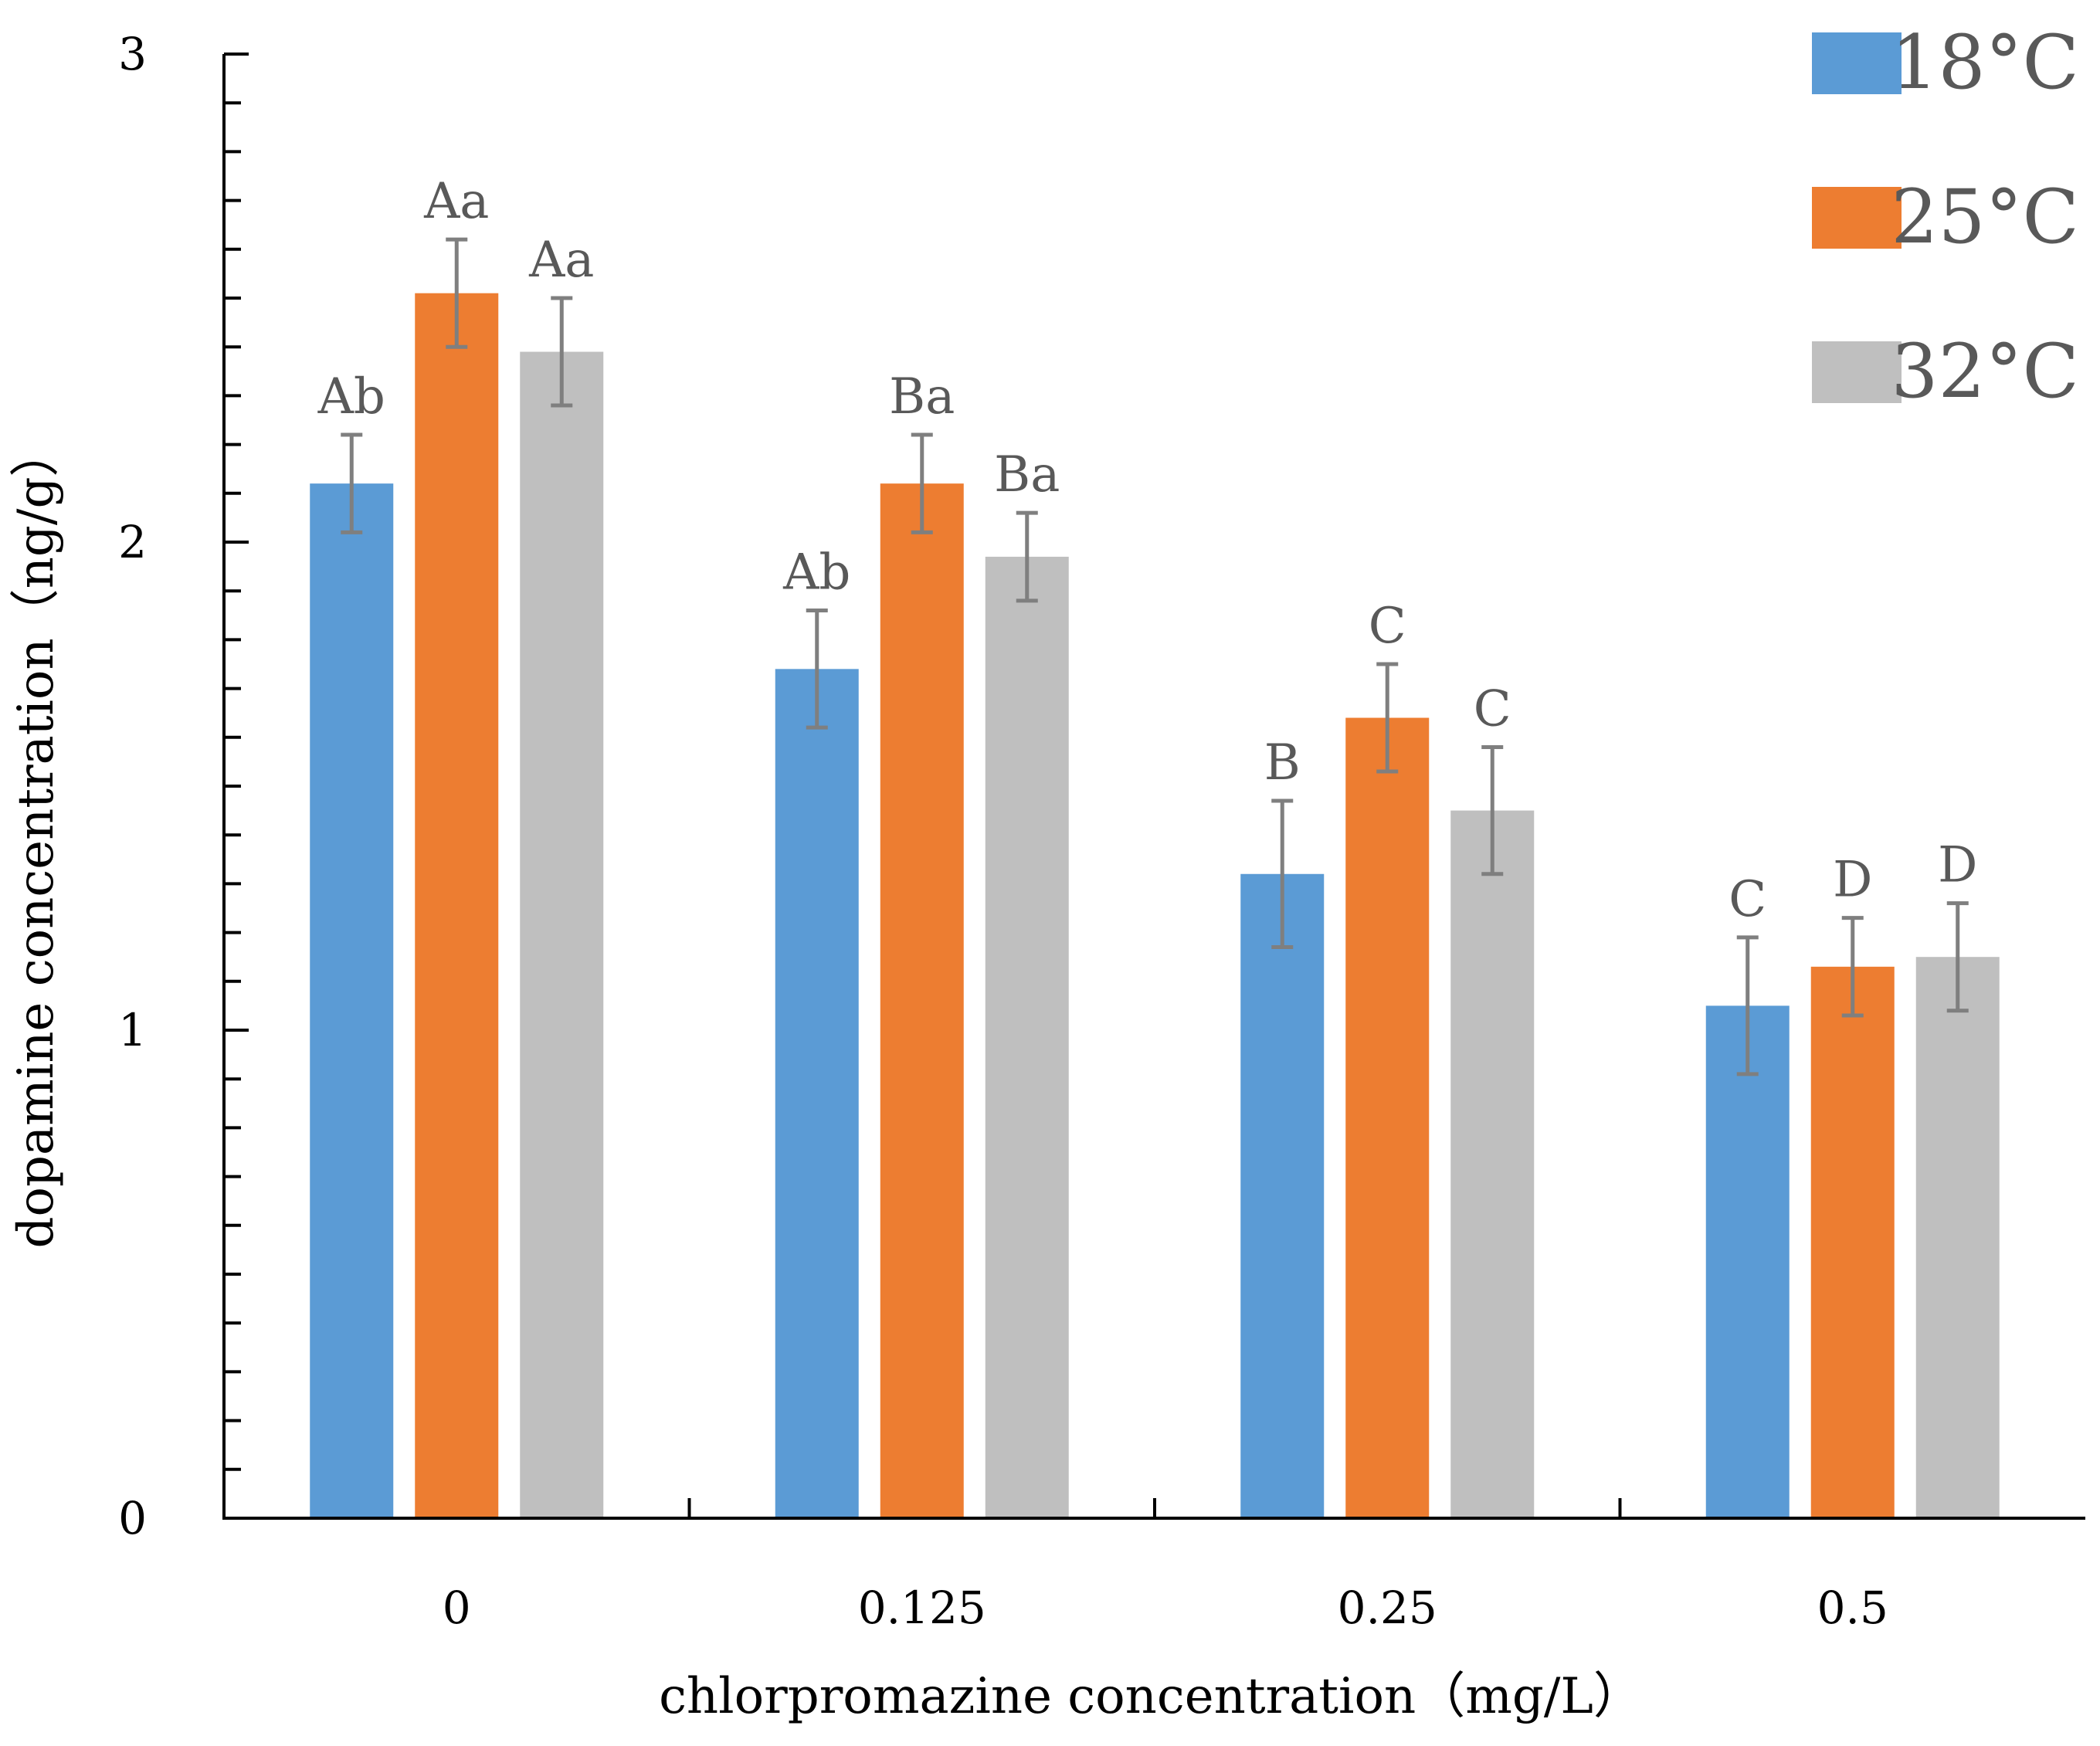 This screenshot has width=2100, height=1746. I want to click on y-tick-label: 1, so click(132, 1030).